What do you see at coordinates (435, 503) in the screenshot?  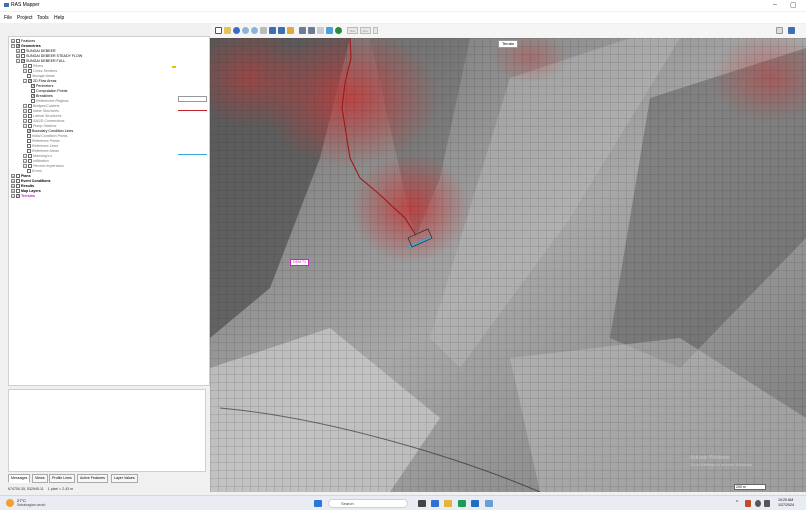 I see `widgets-icon` at bounding box center [435, 503].